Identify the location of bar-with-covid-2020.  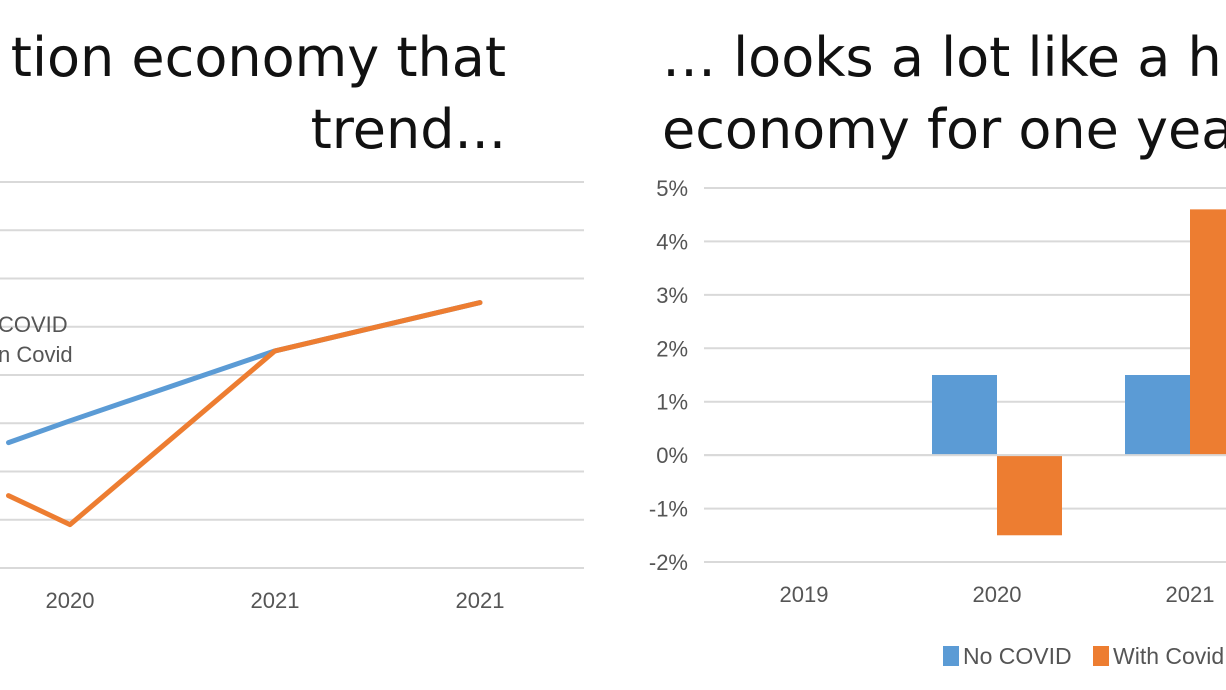
(1029, 495).